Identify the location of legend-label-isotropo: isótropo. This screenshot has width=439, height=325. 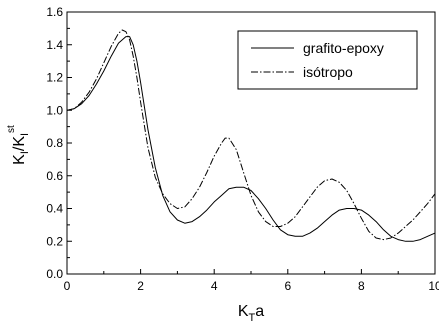
(328, 72).